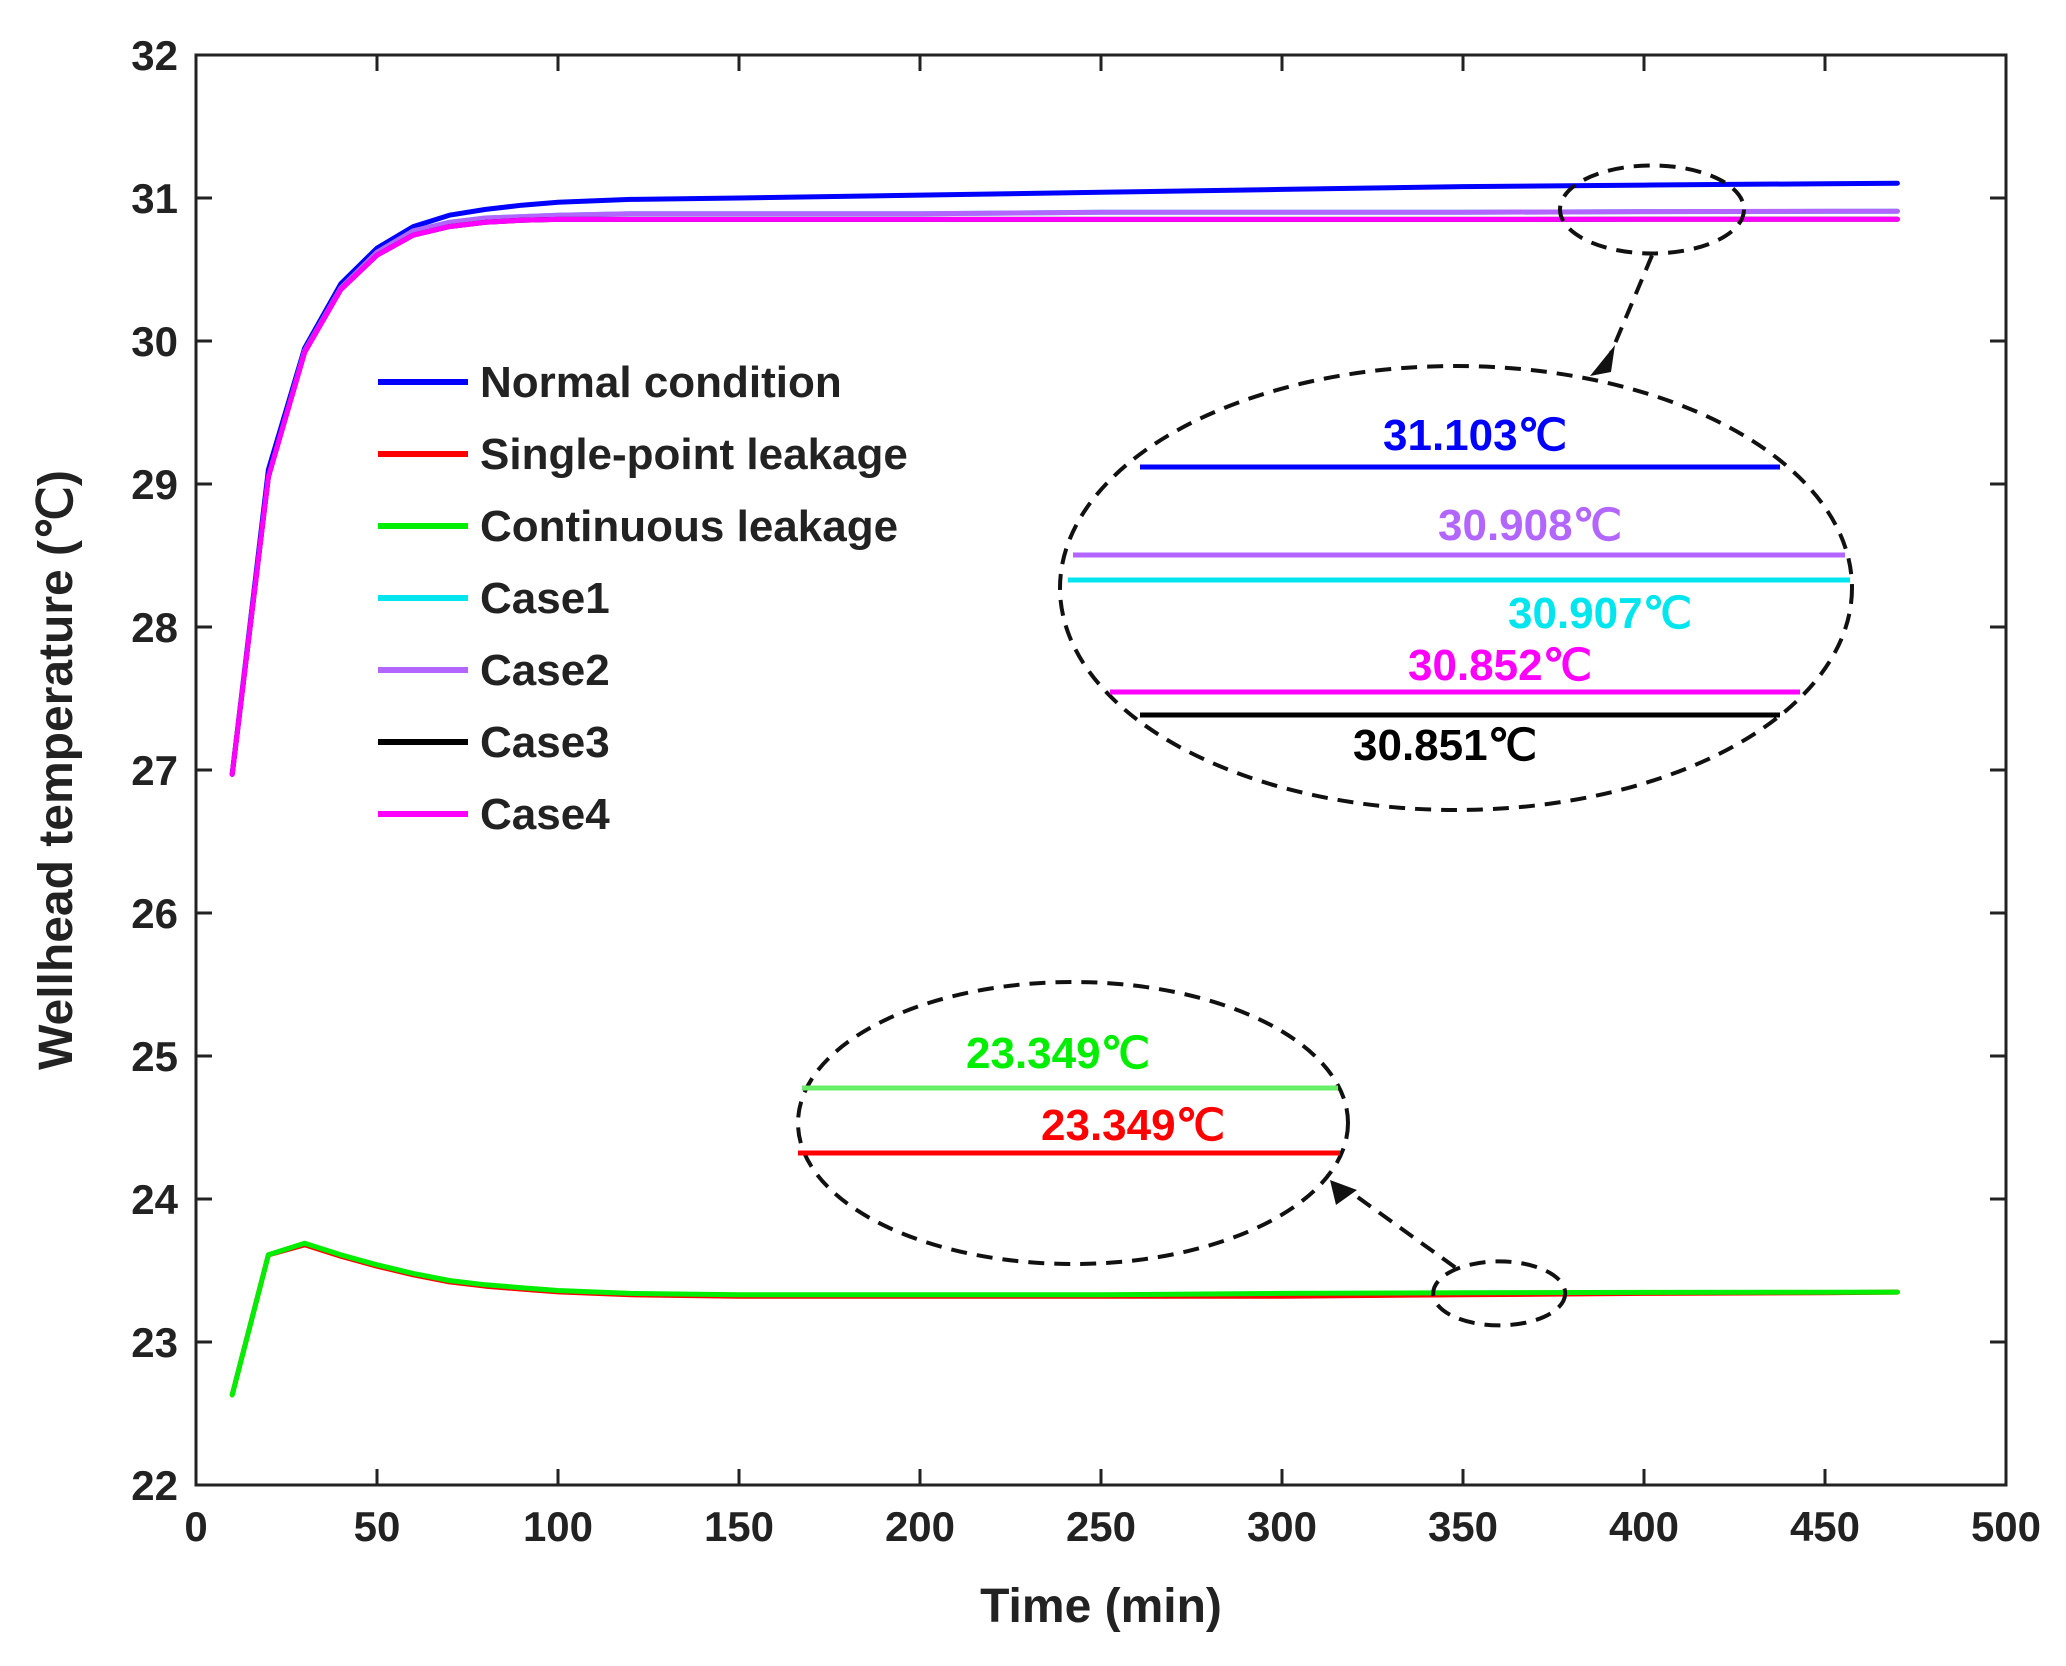 Image resolution: width=2066 pixels, height=1666 pixels. I want to click on x-tick-label: 400, so click(1644, 1526).